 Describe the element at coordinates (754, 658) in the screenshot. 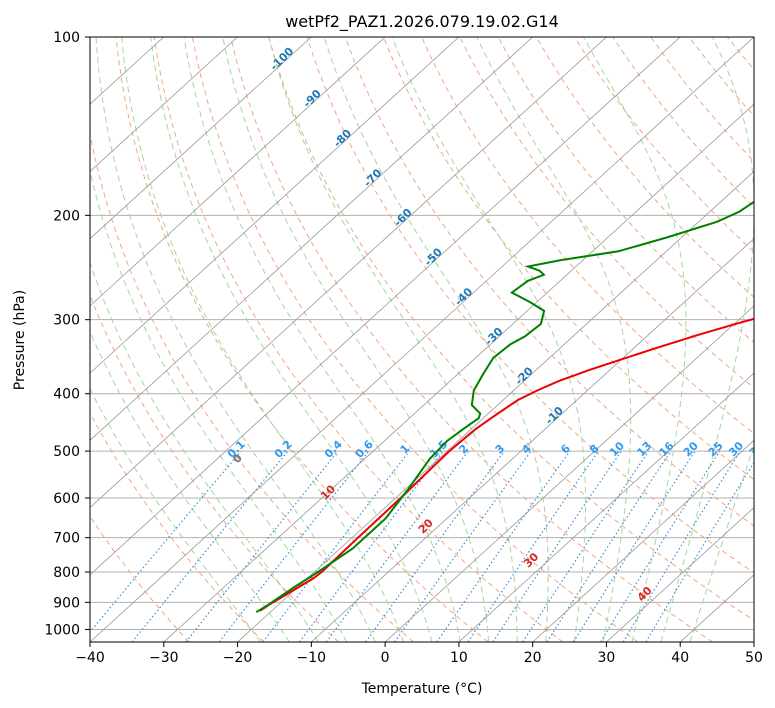

I see `x-tick-label: 50` at that location.